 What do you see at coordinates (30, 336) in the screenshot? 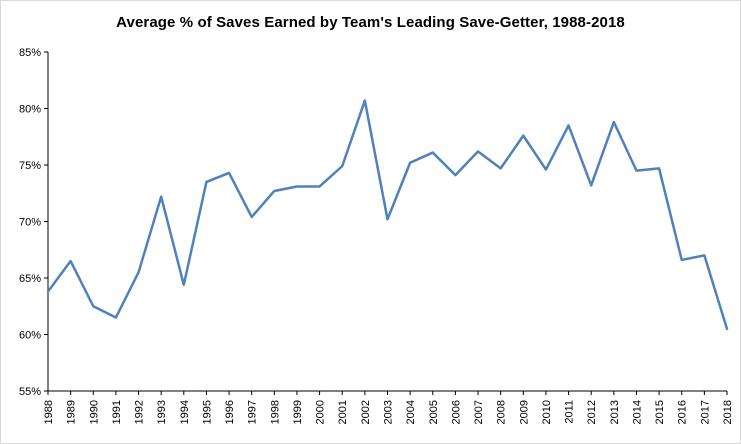
I see `y-axis-label: 60%` at bounding box center [30, 336].